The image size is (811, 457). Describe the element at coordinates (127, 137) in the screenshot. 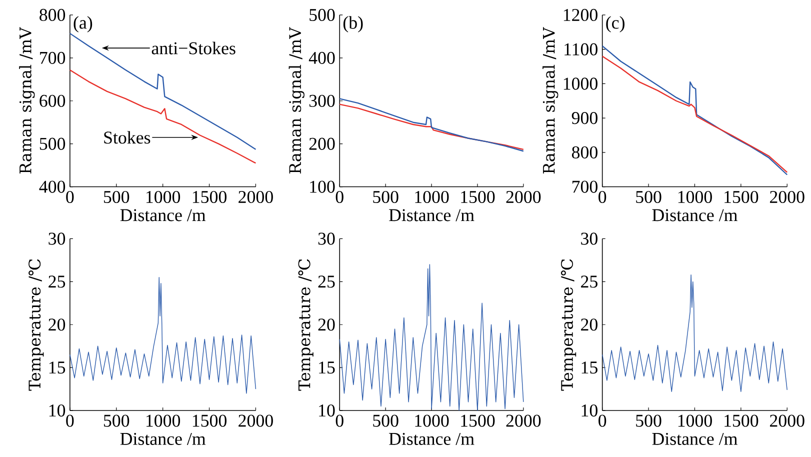

I see `annotation: Stokes` at that location.